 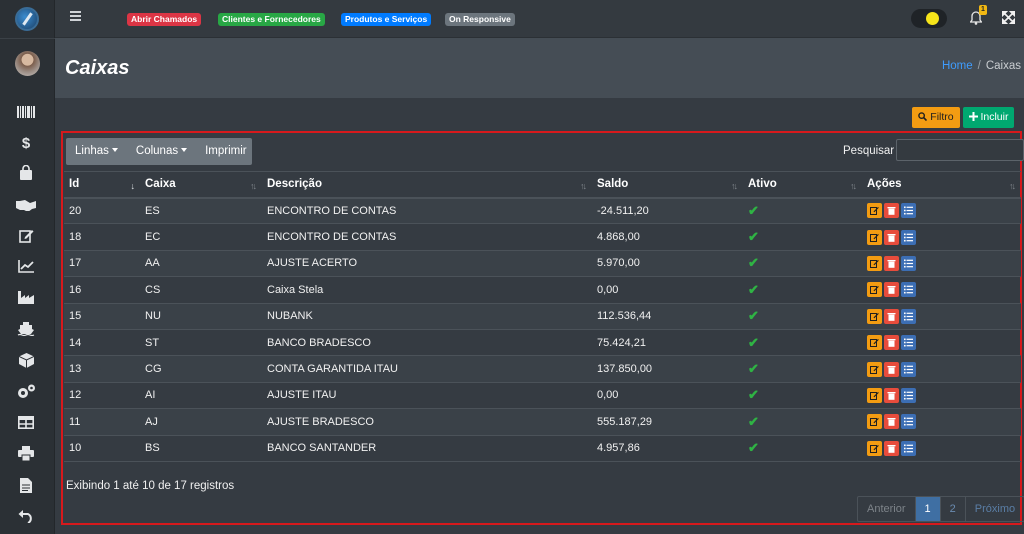 What do you see at coordinates (994, 117) in the screenshot?
I see `add-button-label: Incluir` at bounding box center [994, 117].